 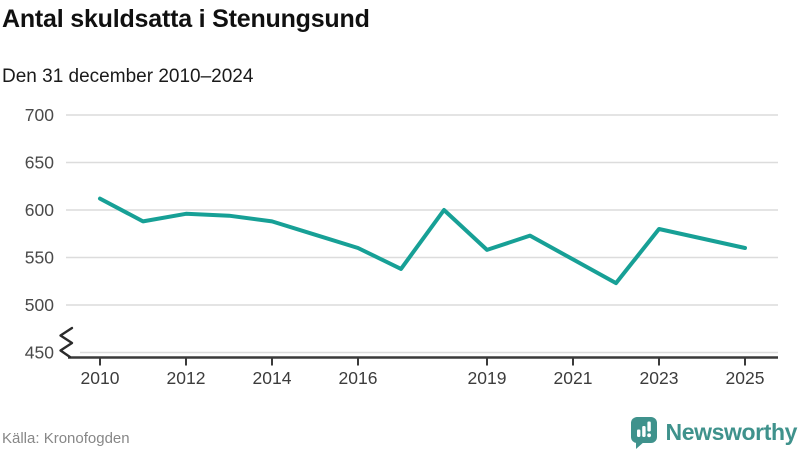 What do you see at coordinates (186, 19) in the screenshot?
I see `page-title: Antal skuldsatta i Stenungsund` at bounding box center [186, 19].